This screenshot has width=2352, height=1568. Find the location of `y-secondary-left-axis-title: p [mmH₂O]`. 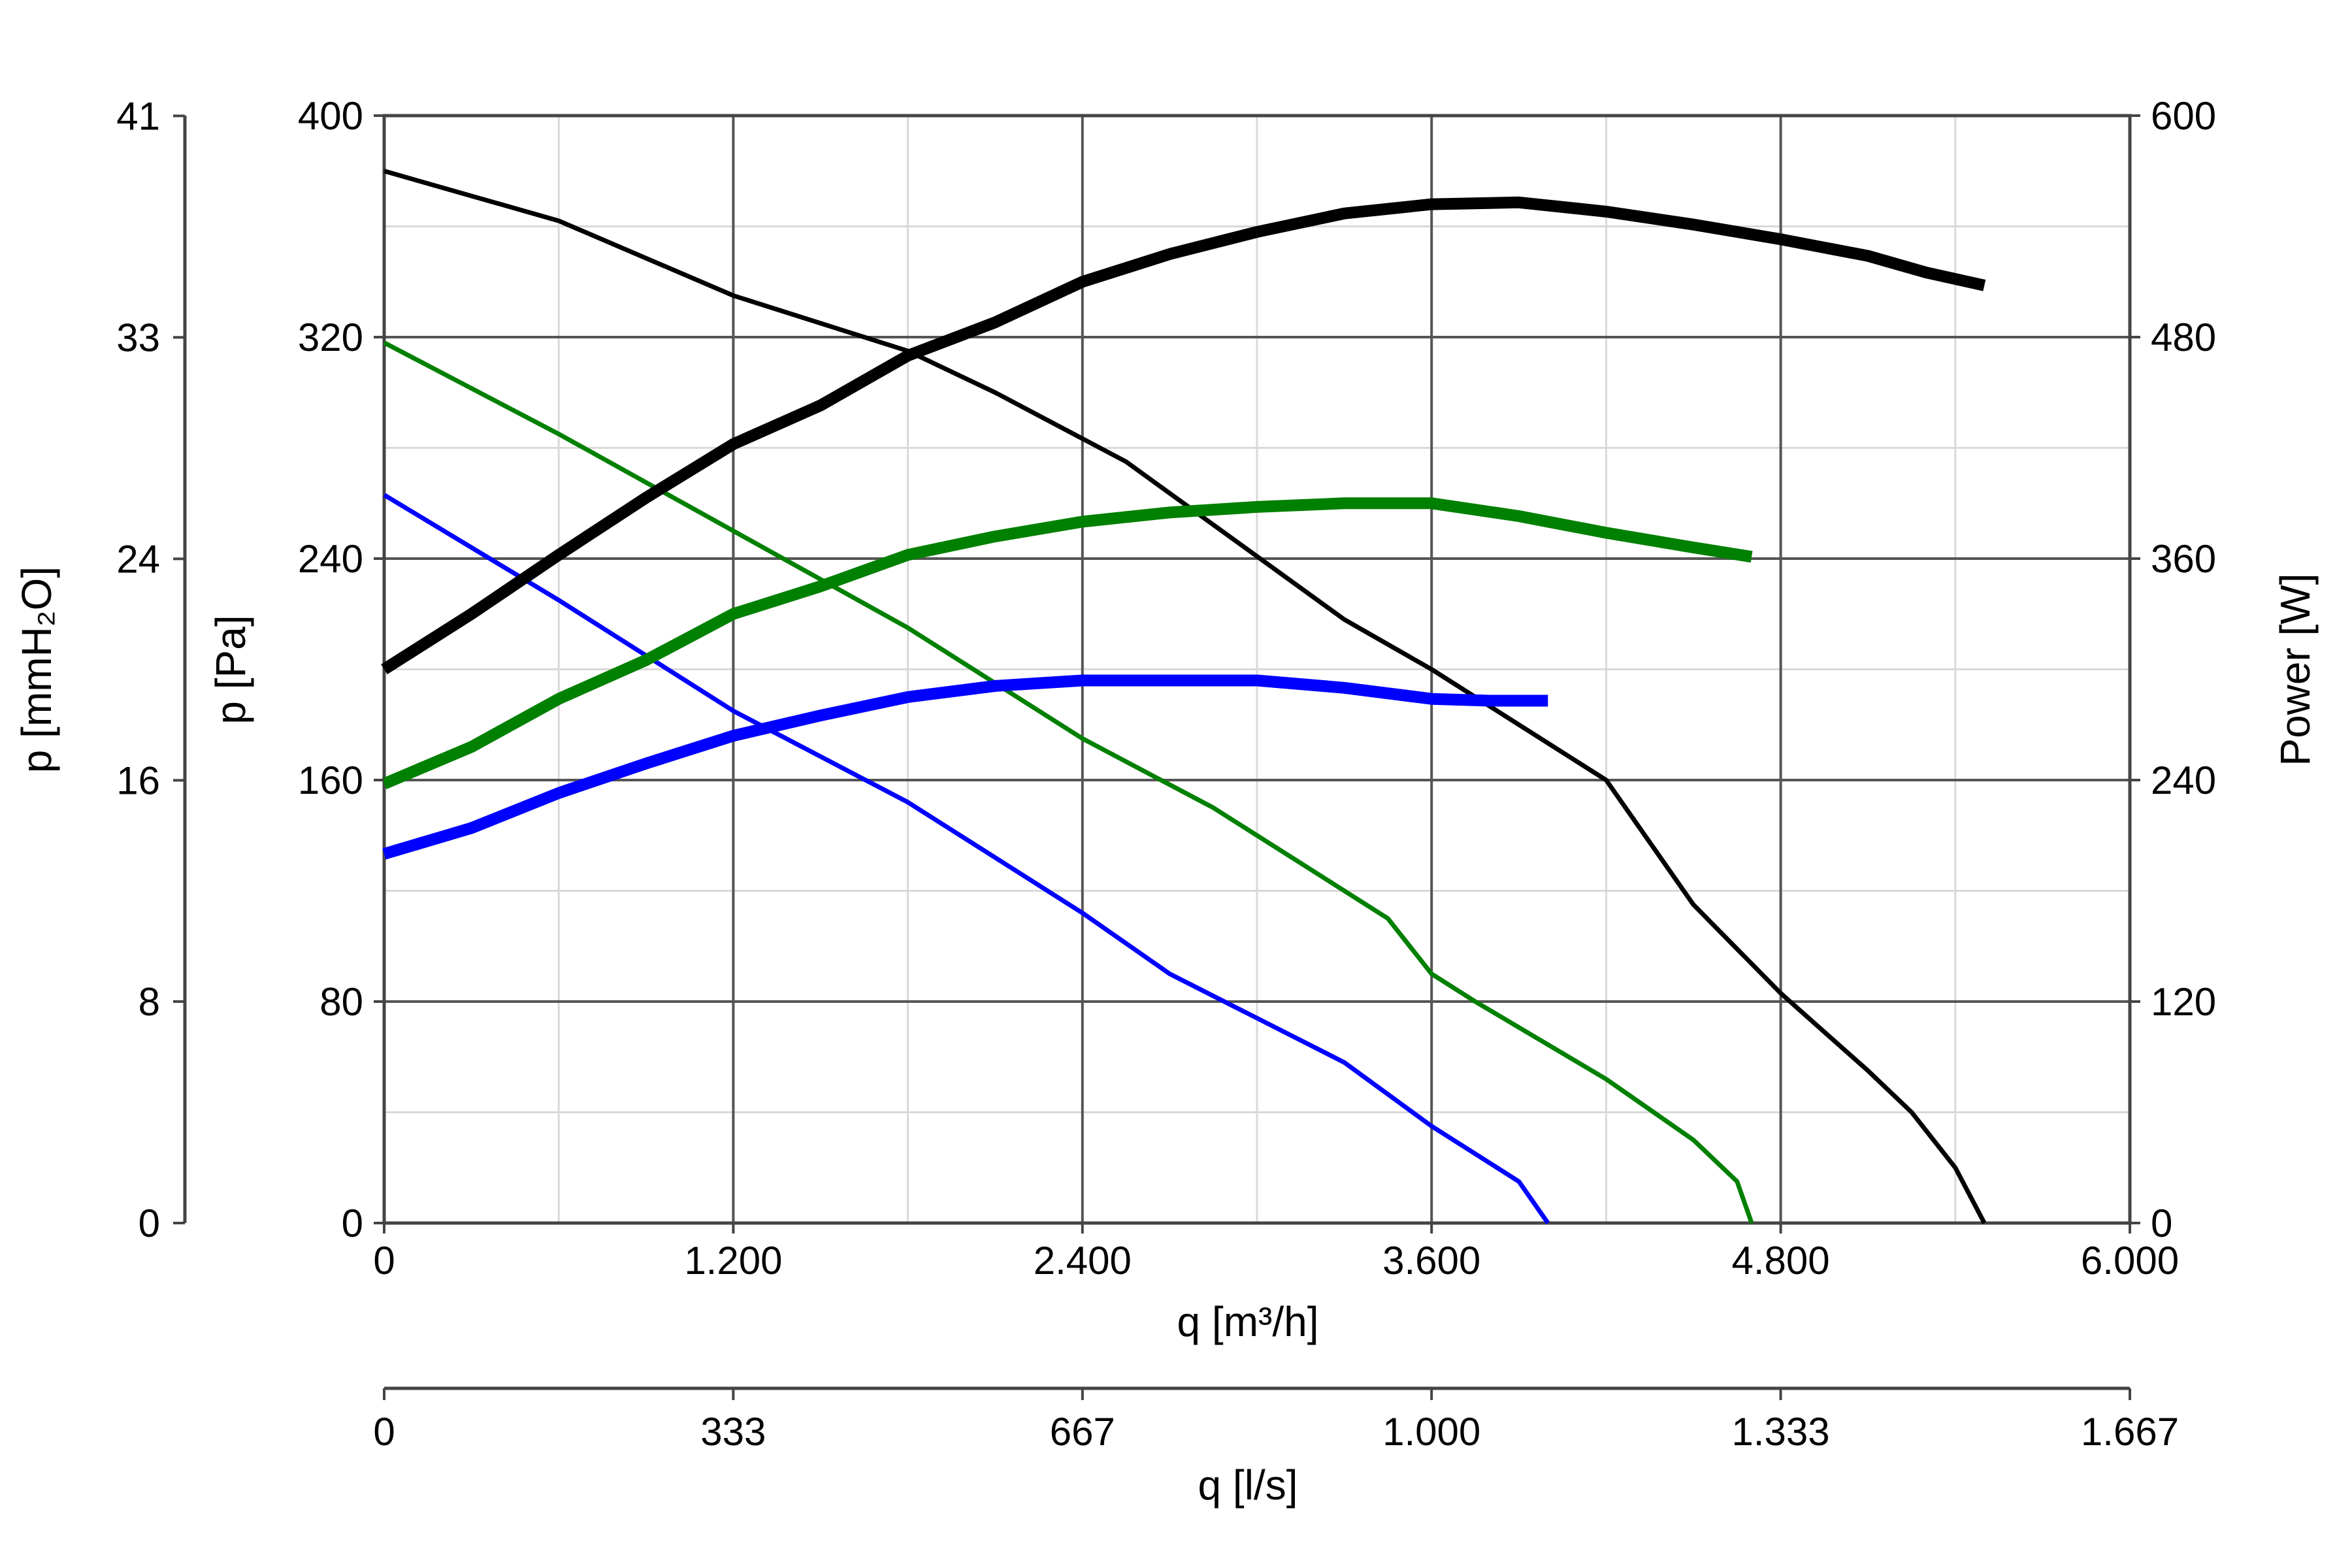

y-secondary-left-axis-title: p [mmH₂O] is located at coordinates (36, 669).